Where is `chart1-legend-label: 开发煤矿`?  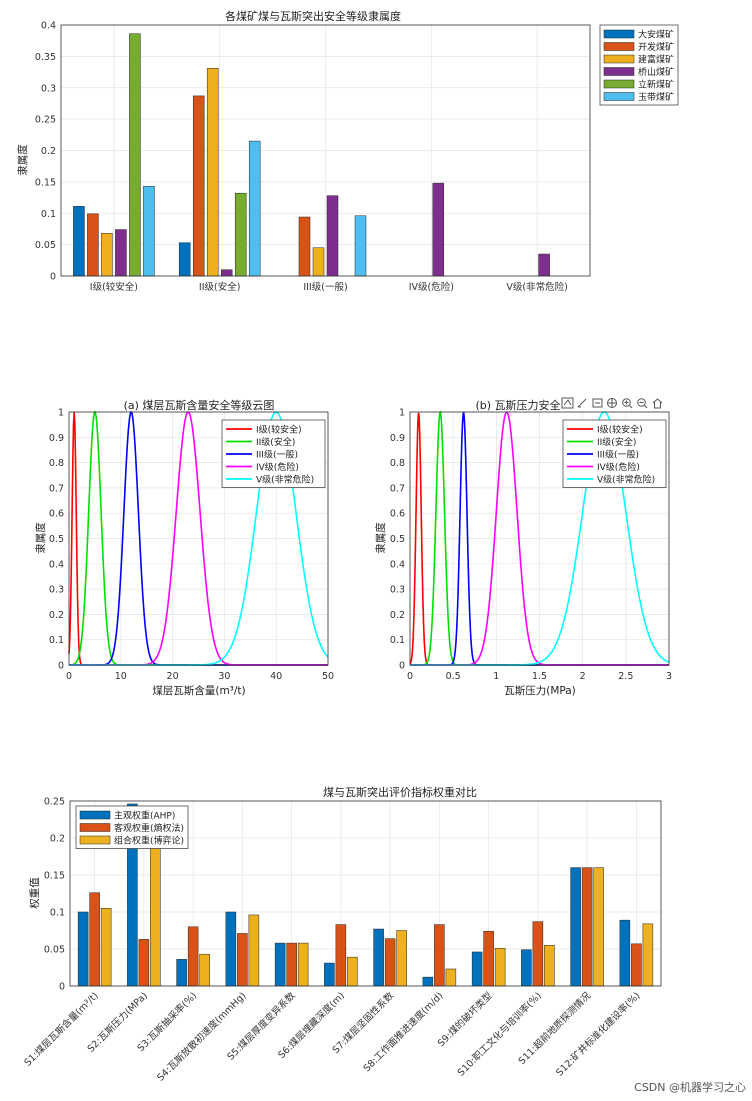 chart1-legend-label: 开发煤矿 is located at coordinates (656, 47).